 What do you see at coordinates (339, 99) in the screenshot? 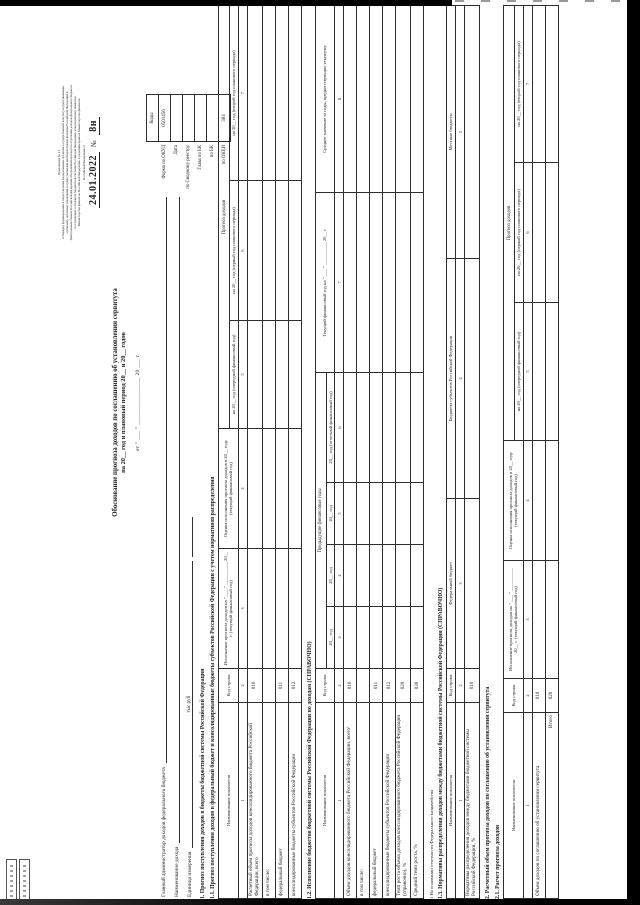
I see `col-number: 8` at bounding box center [339, 99].